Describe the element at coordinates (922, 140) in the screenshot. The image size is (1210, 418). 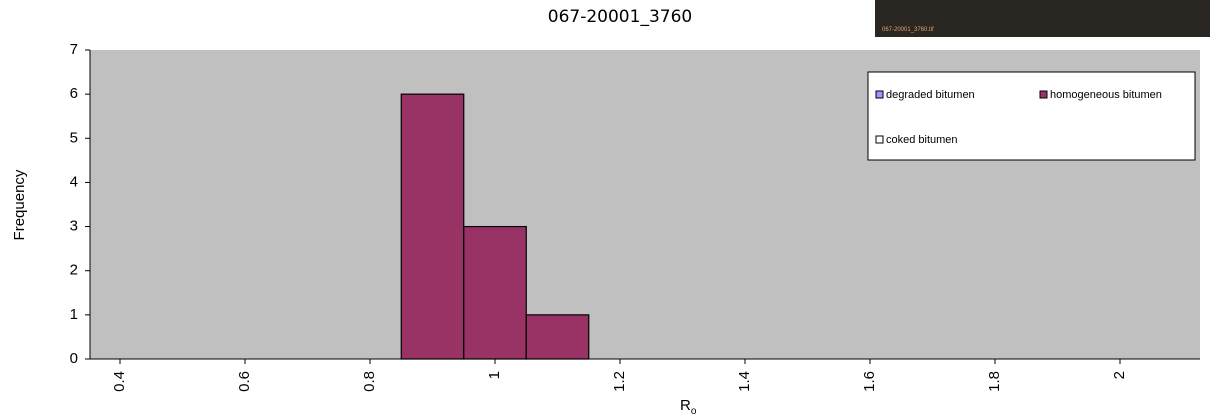
I see `legend-label: coked bitumen` at that location.